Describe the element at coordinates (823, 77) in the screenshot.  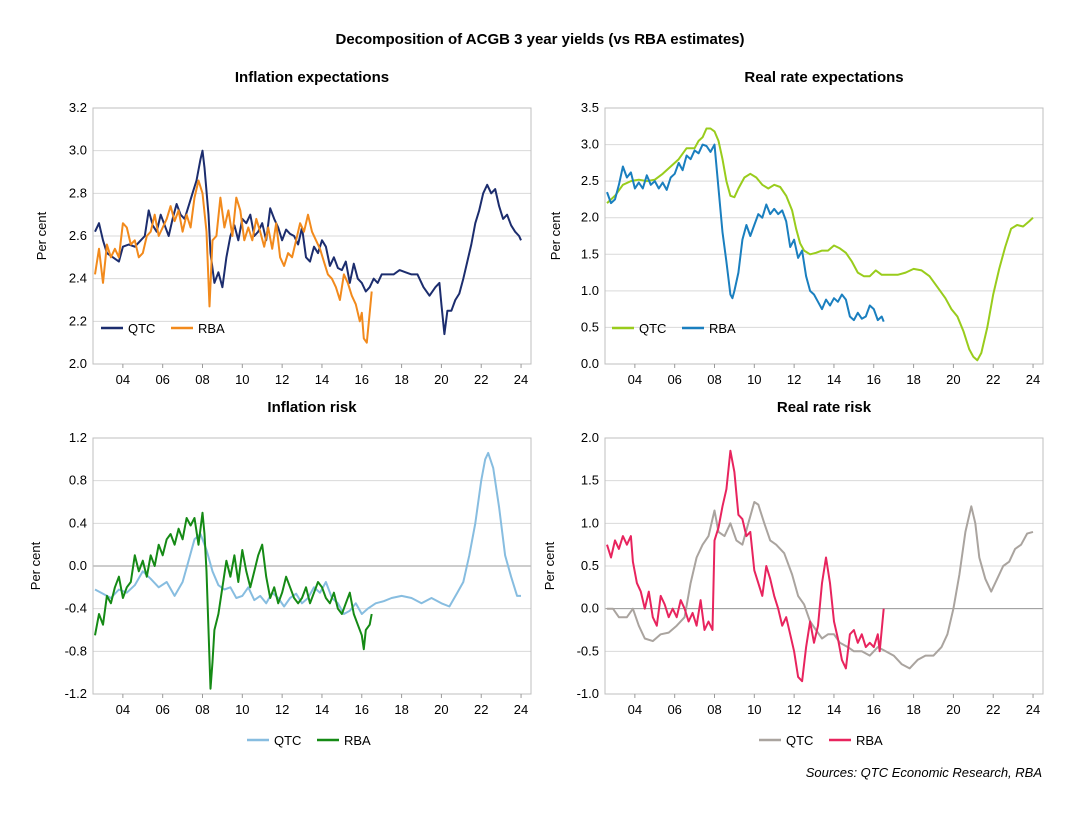
I see `panel-title: Real rate expectations` at that location.